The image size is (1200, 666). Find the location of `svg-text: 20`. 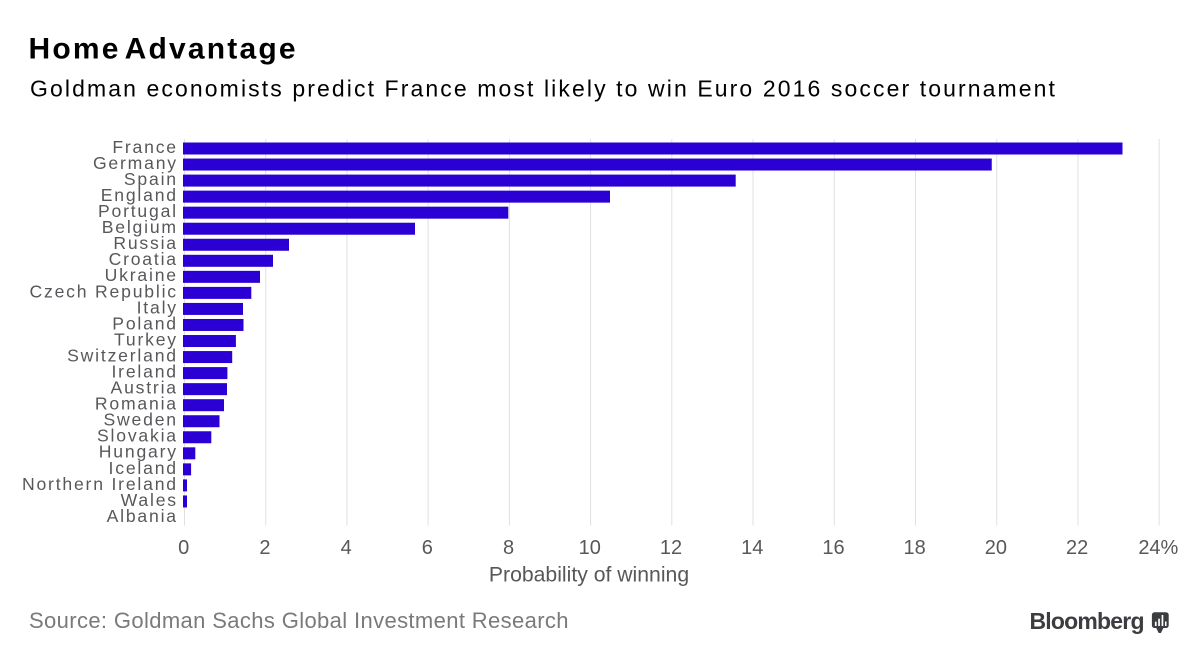

svg-text: 20 is located at coordinates (996, 548).